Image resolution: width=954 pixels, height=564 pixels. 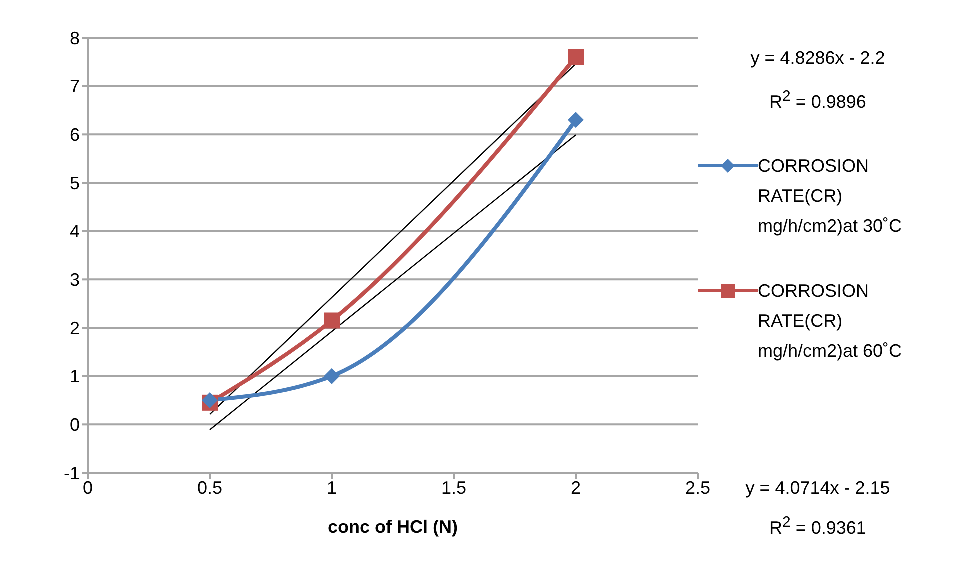 I want to click on text: y = 4.0714x - 2.15, so click(x=818, y=488).